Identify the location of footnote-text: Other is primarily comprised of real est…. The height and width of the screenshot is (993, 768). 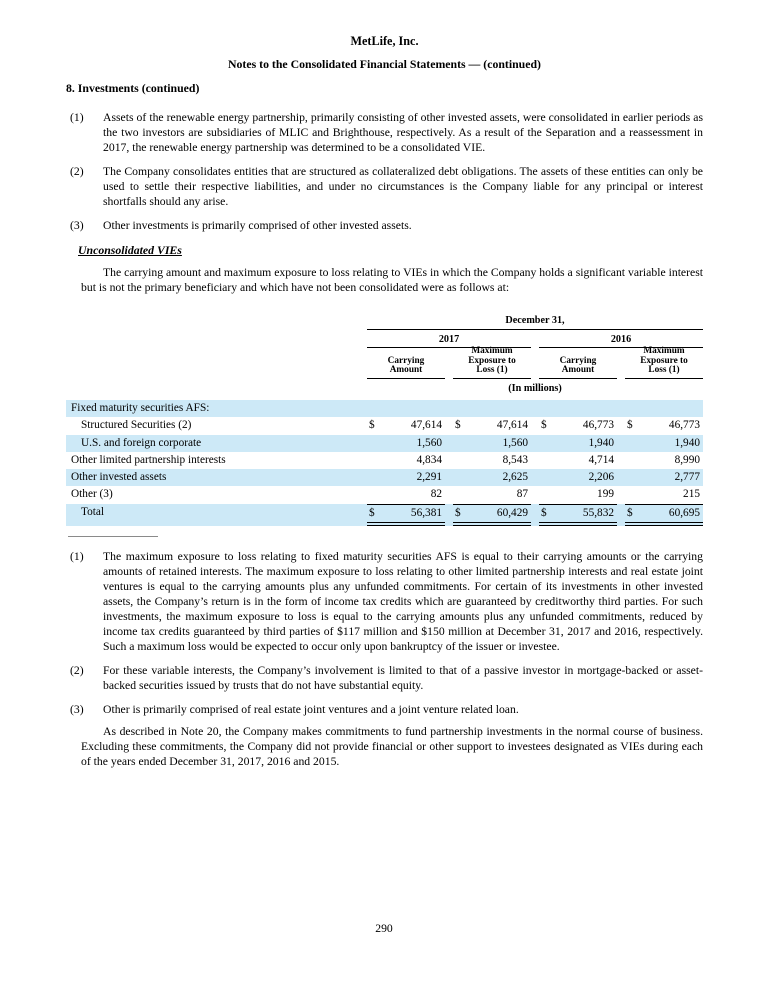
(311, 709).